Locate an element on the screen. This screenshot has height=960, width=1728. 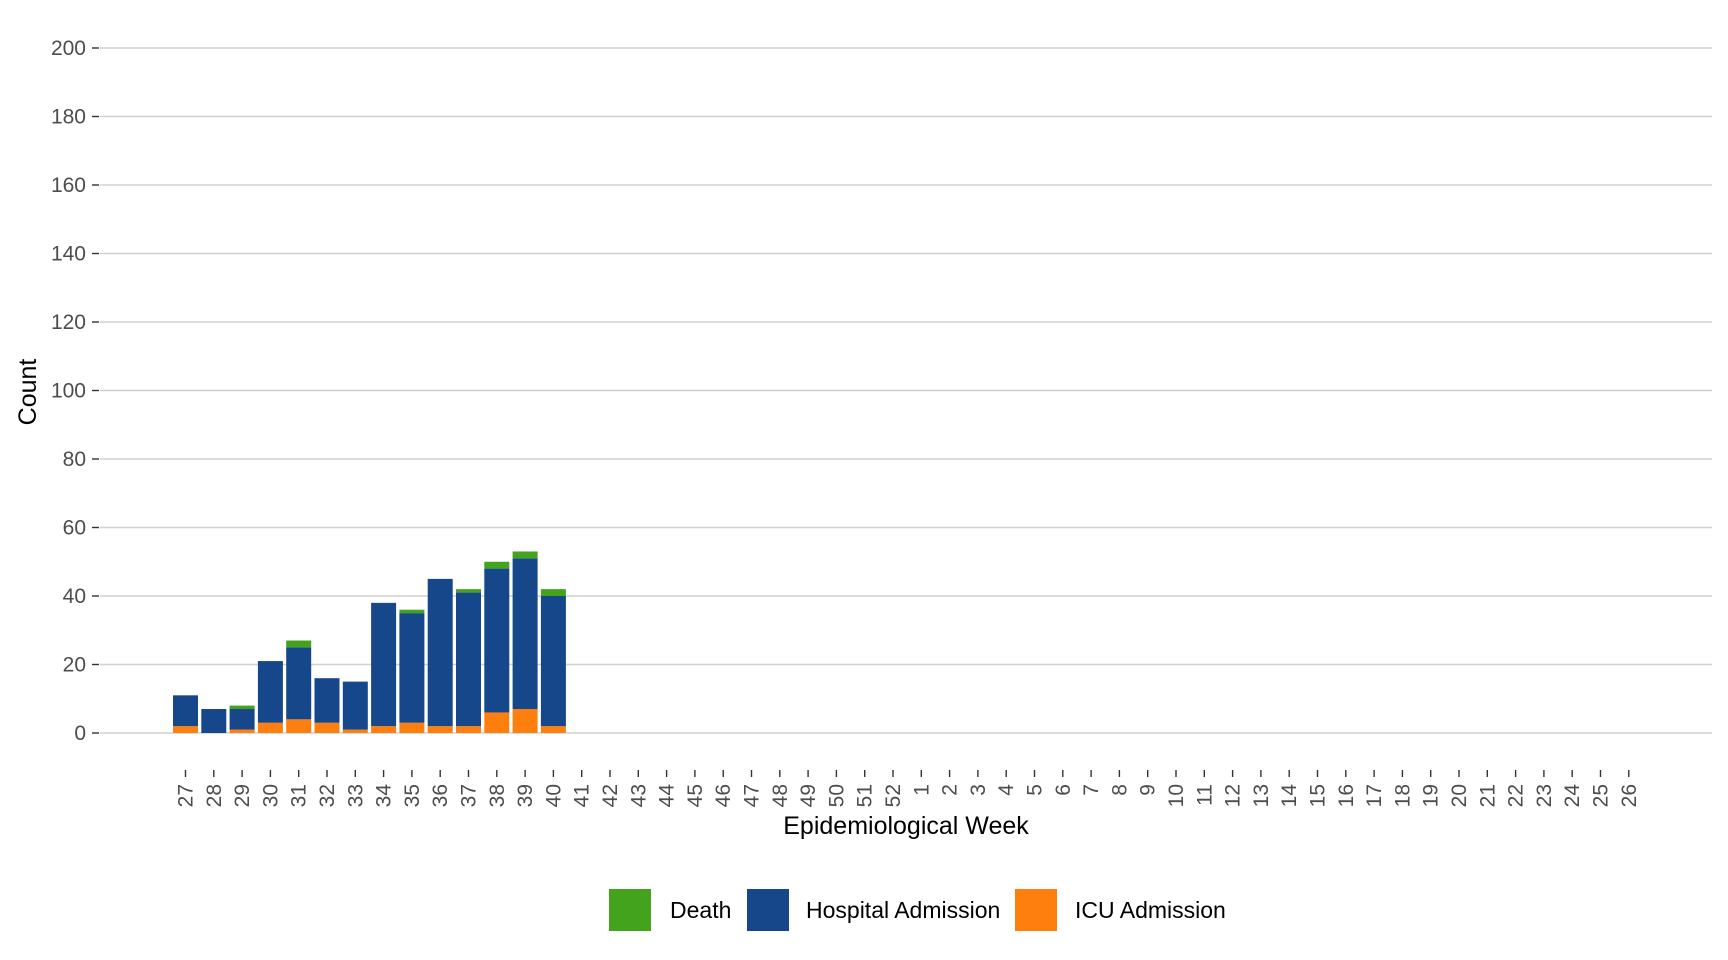
legend-label: Death is located at coordinates (700, 910).